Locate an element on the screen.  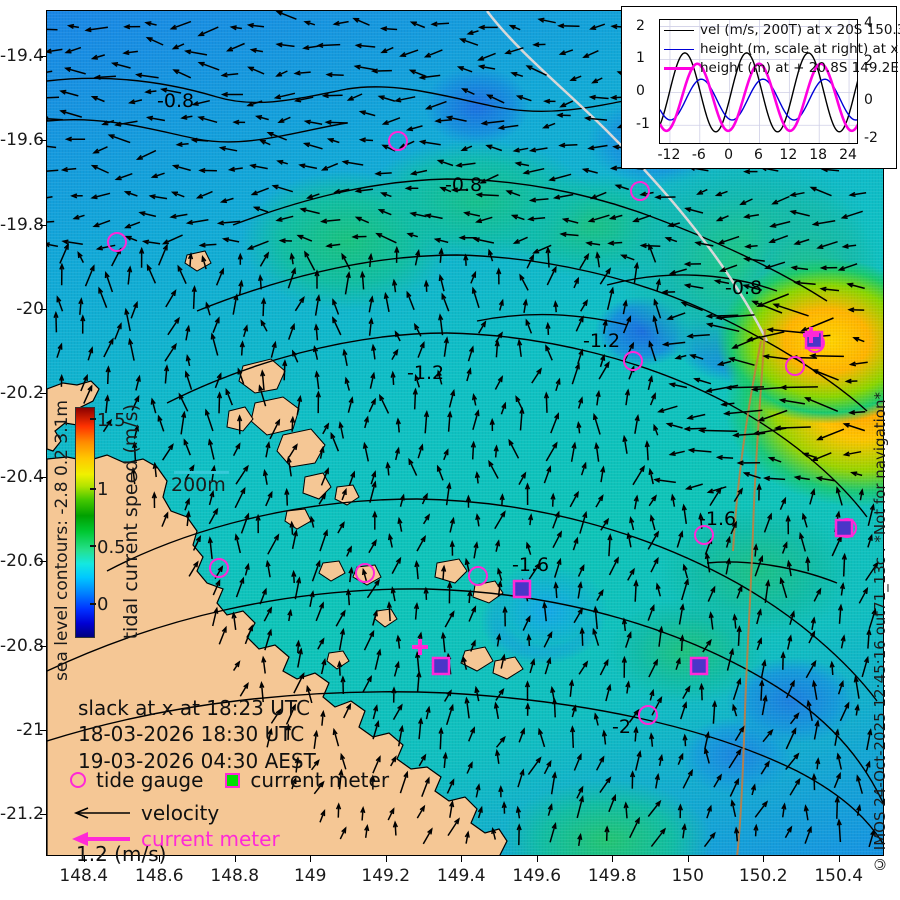
inset-legend-line-velocity is located at coordinates (679, 31).